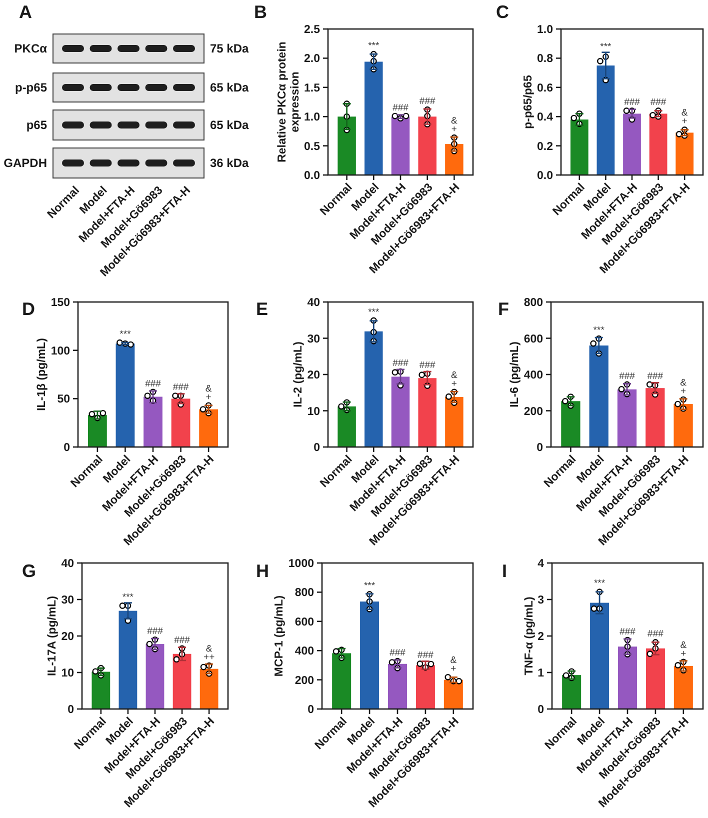 The height and width of the screenshot is (818, 708). Describe the element at coordinates (25, 12) in the screenshot. I see `text: A` at that location.